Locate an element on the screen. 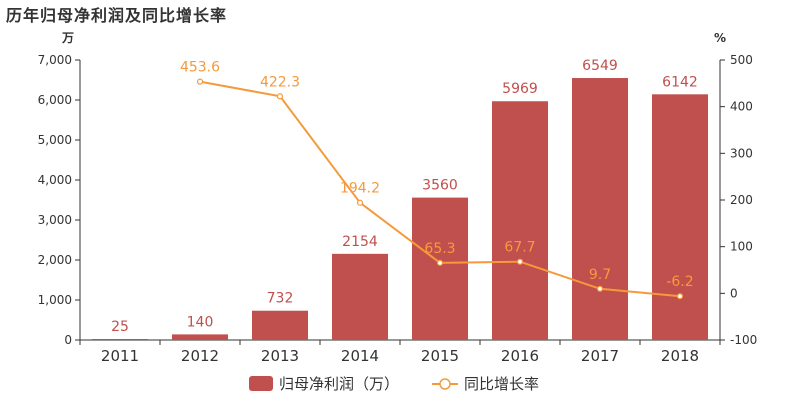 This screenshot has height=400, width=800. bar-data-label: 6549 is located at coordinates (600, 66).